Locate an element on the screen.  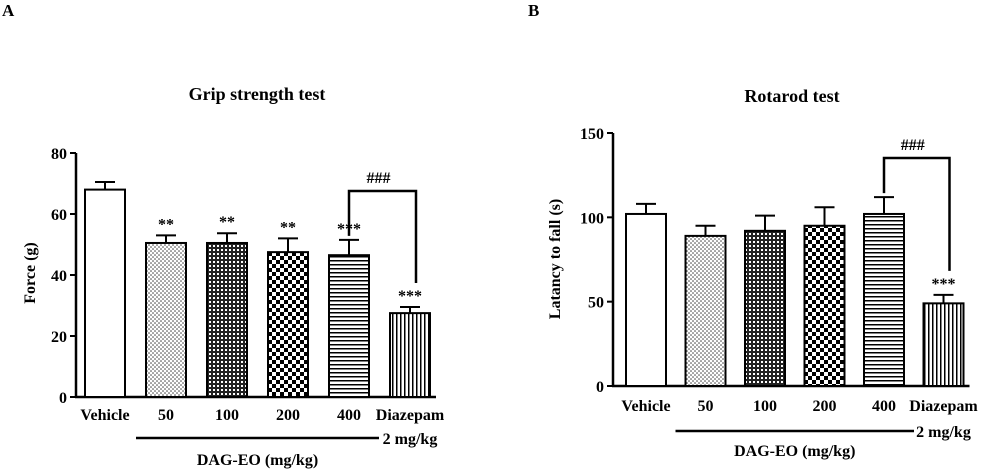
panel-a-x-tick-label: Diazepam is located at coordinates (410, 415).